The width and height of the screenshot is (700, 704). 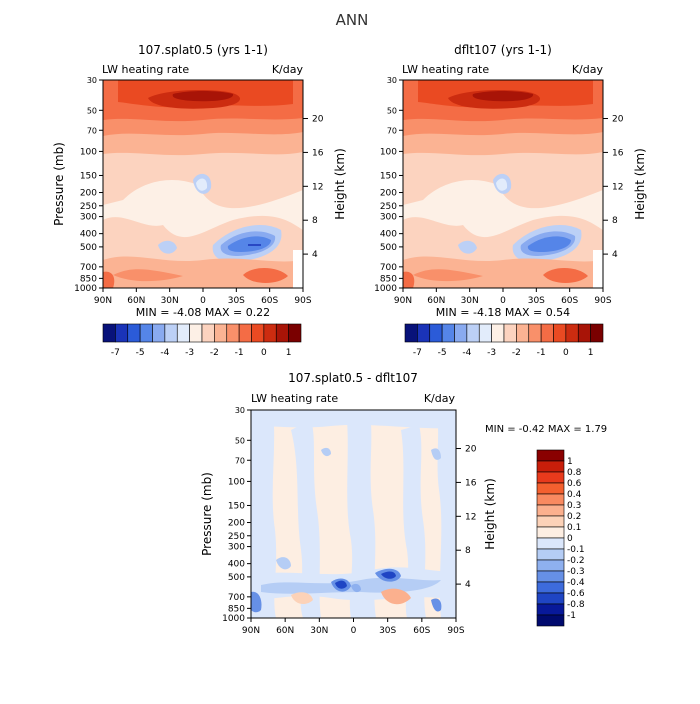 I want to click on colorbar-label: 0.6, so click(x=574, y=484).